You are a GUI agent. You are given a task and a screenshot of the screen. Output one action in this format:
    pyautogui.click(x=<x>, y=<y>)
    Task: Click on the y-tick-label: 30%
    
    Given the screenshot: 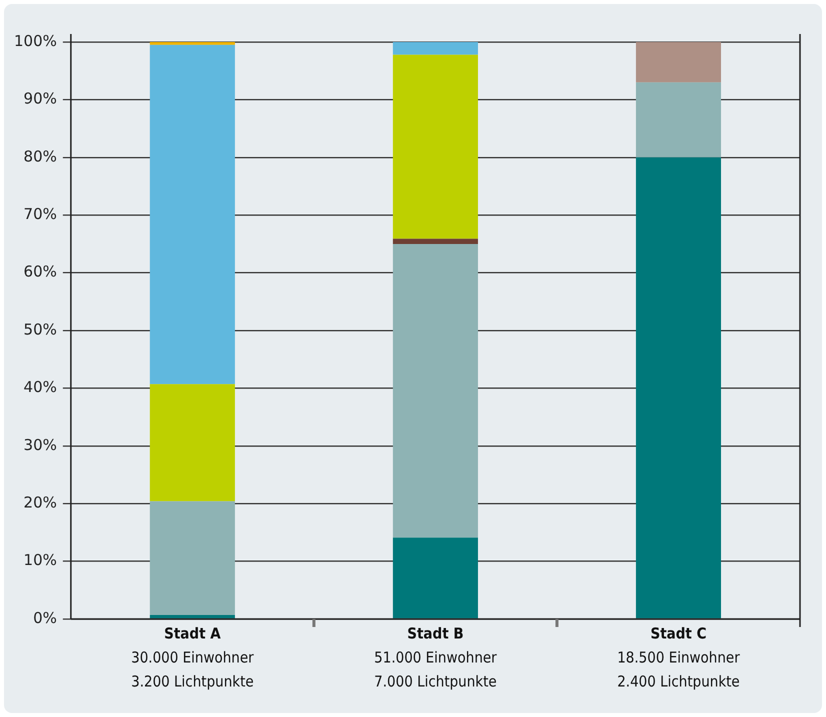 What is the action you would take?
    pyautogui.click(x=40, y=445)
    